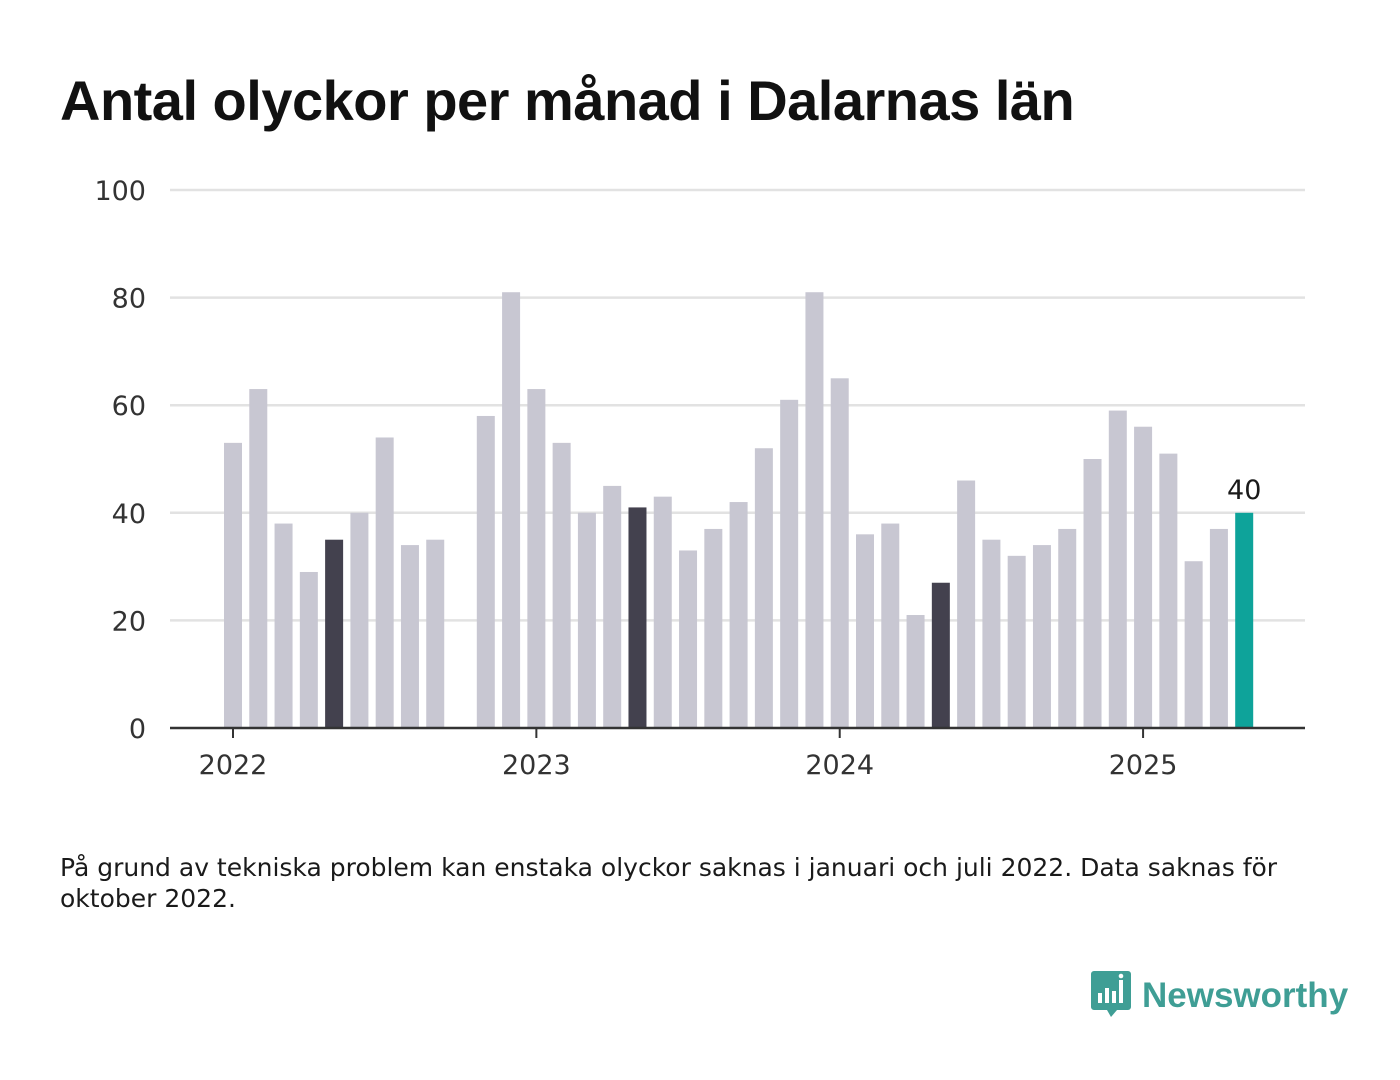  What do you see at coordinates (120, 460) in the screenshot?
I see `y-axis-labels: 0 20 40 60 80 100` at bounding box center [120, 460].